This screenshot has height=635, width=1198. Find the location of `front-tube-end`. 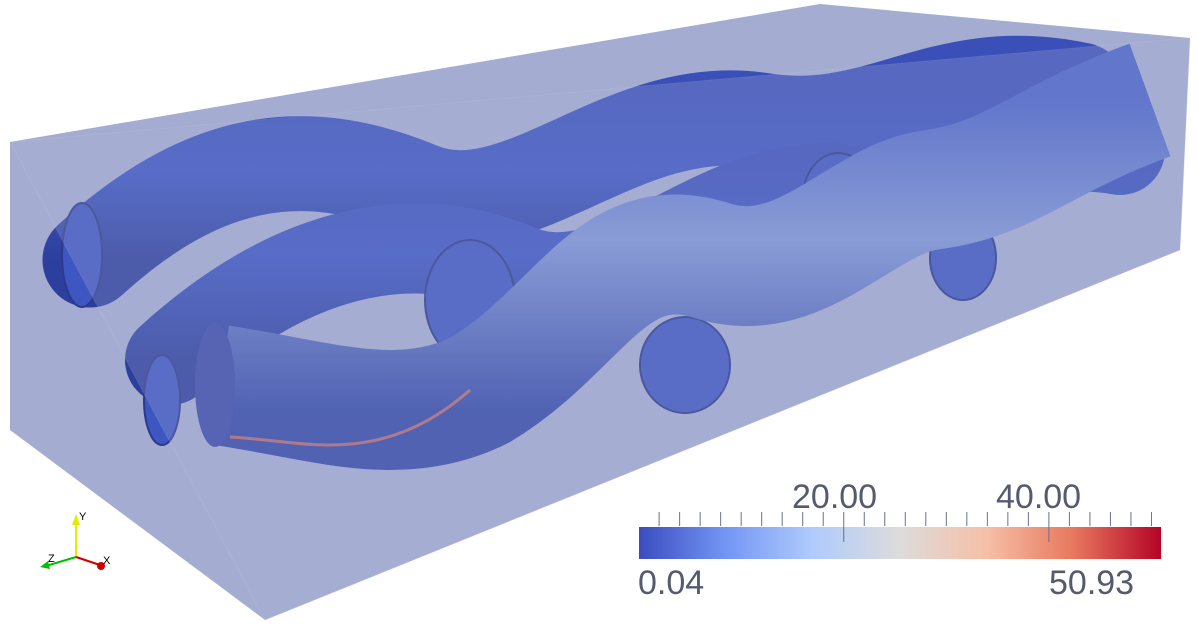

front-tube-end is located at coordinates (215, 385).